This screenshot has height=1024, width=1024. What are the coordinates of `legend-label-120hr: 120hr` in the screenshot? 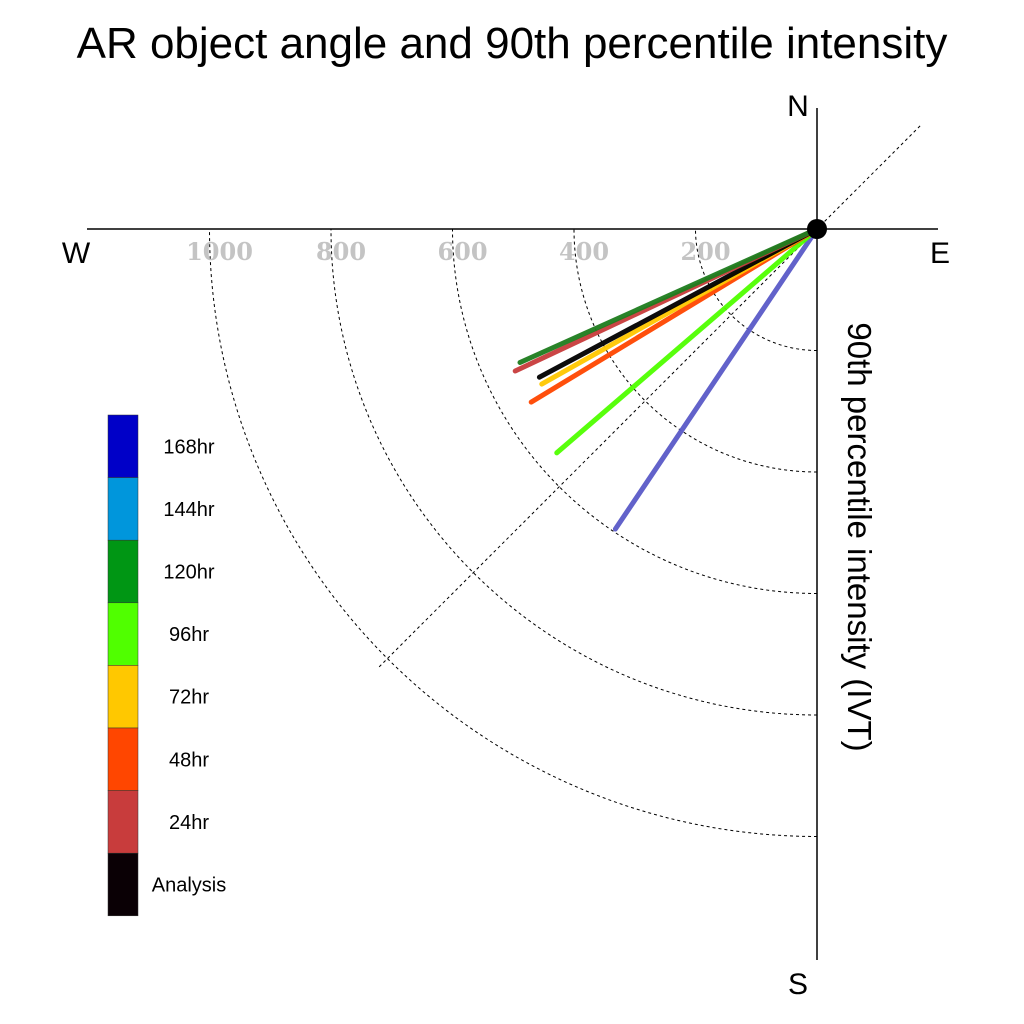 It's located at (188, 573).